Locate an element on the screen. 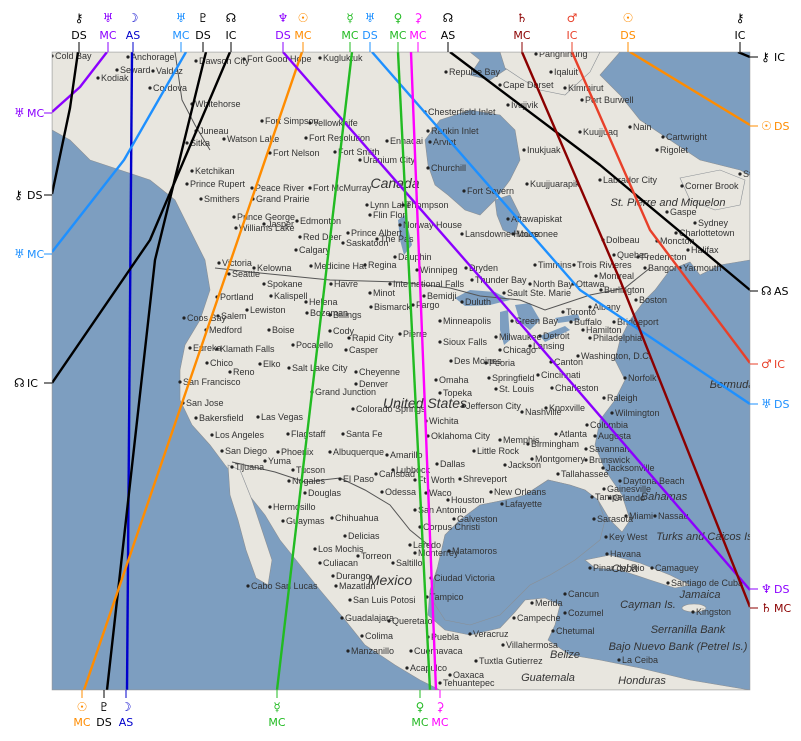 The width and height of the screenshot is (801, 741). city-marker: San Jose is located at coordinates (202, 403).